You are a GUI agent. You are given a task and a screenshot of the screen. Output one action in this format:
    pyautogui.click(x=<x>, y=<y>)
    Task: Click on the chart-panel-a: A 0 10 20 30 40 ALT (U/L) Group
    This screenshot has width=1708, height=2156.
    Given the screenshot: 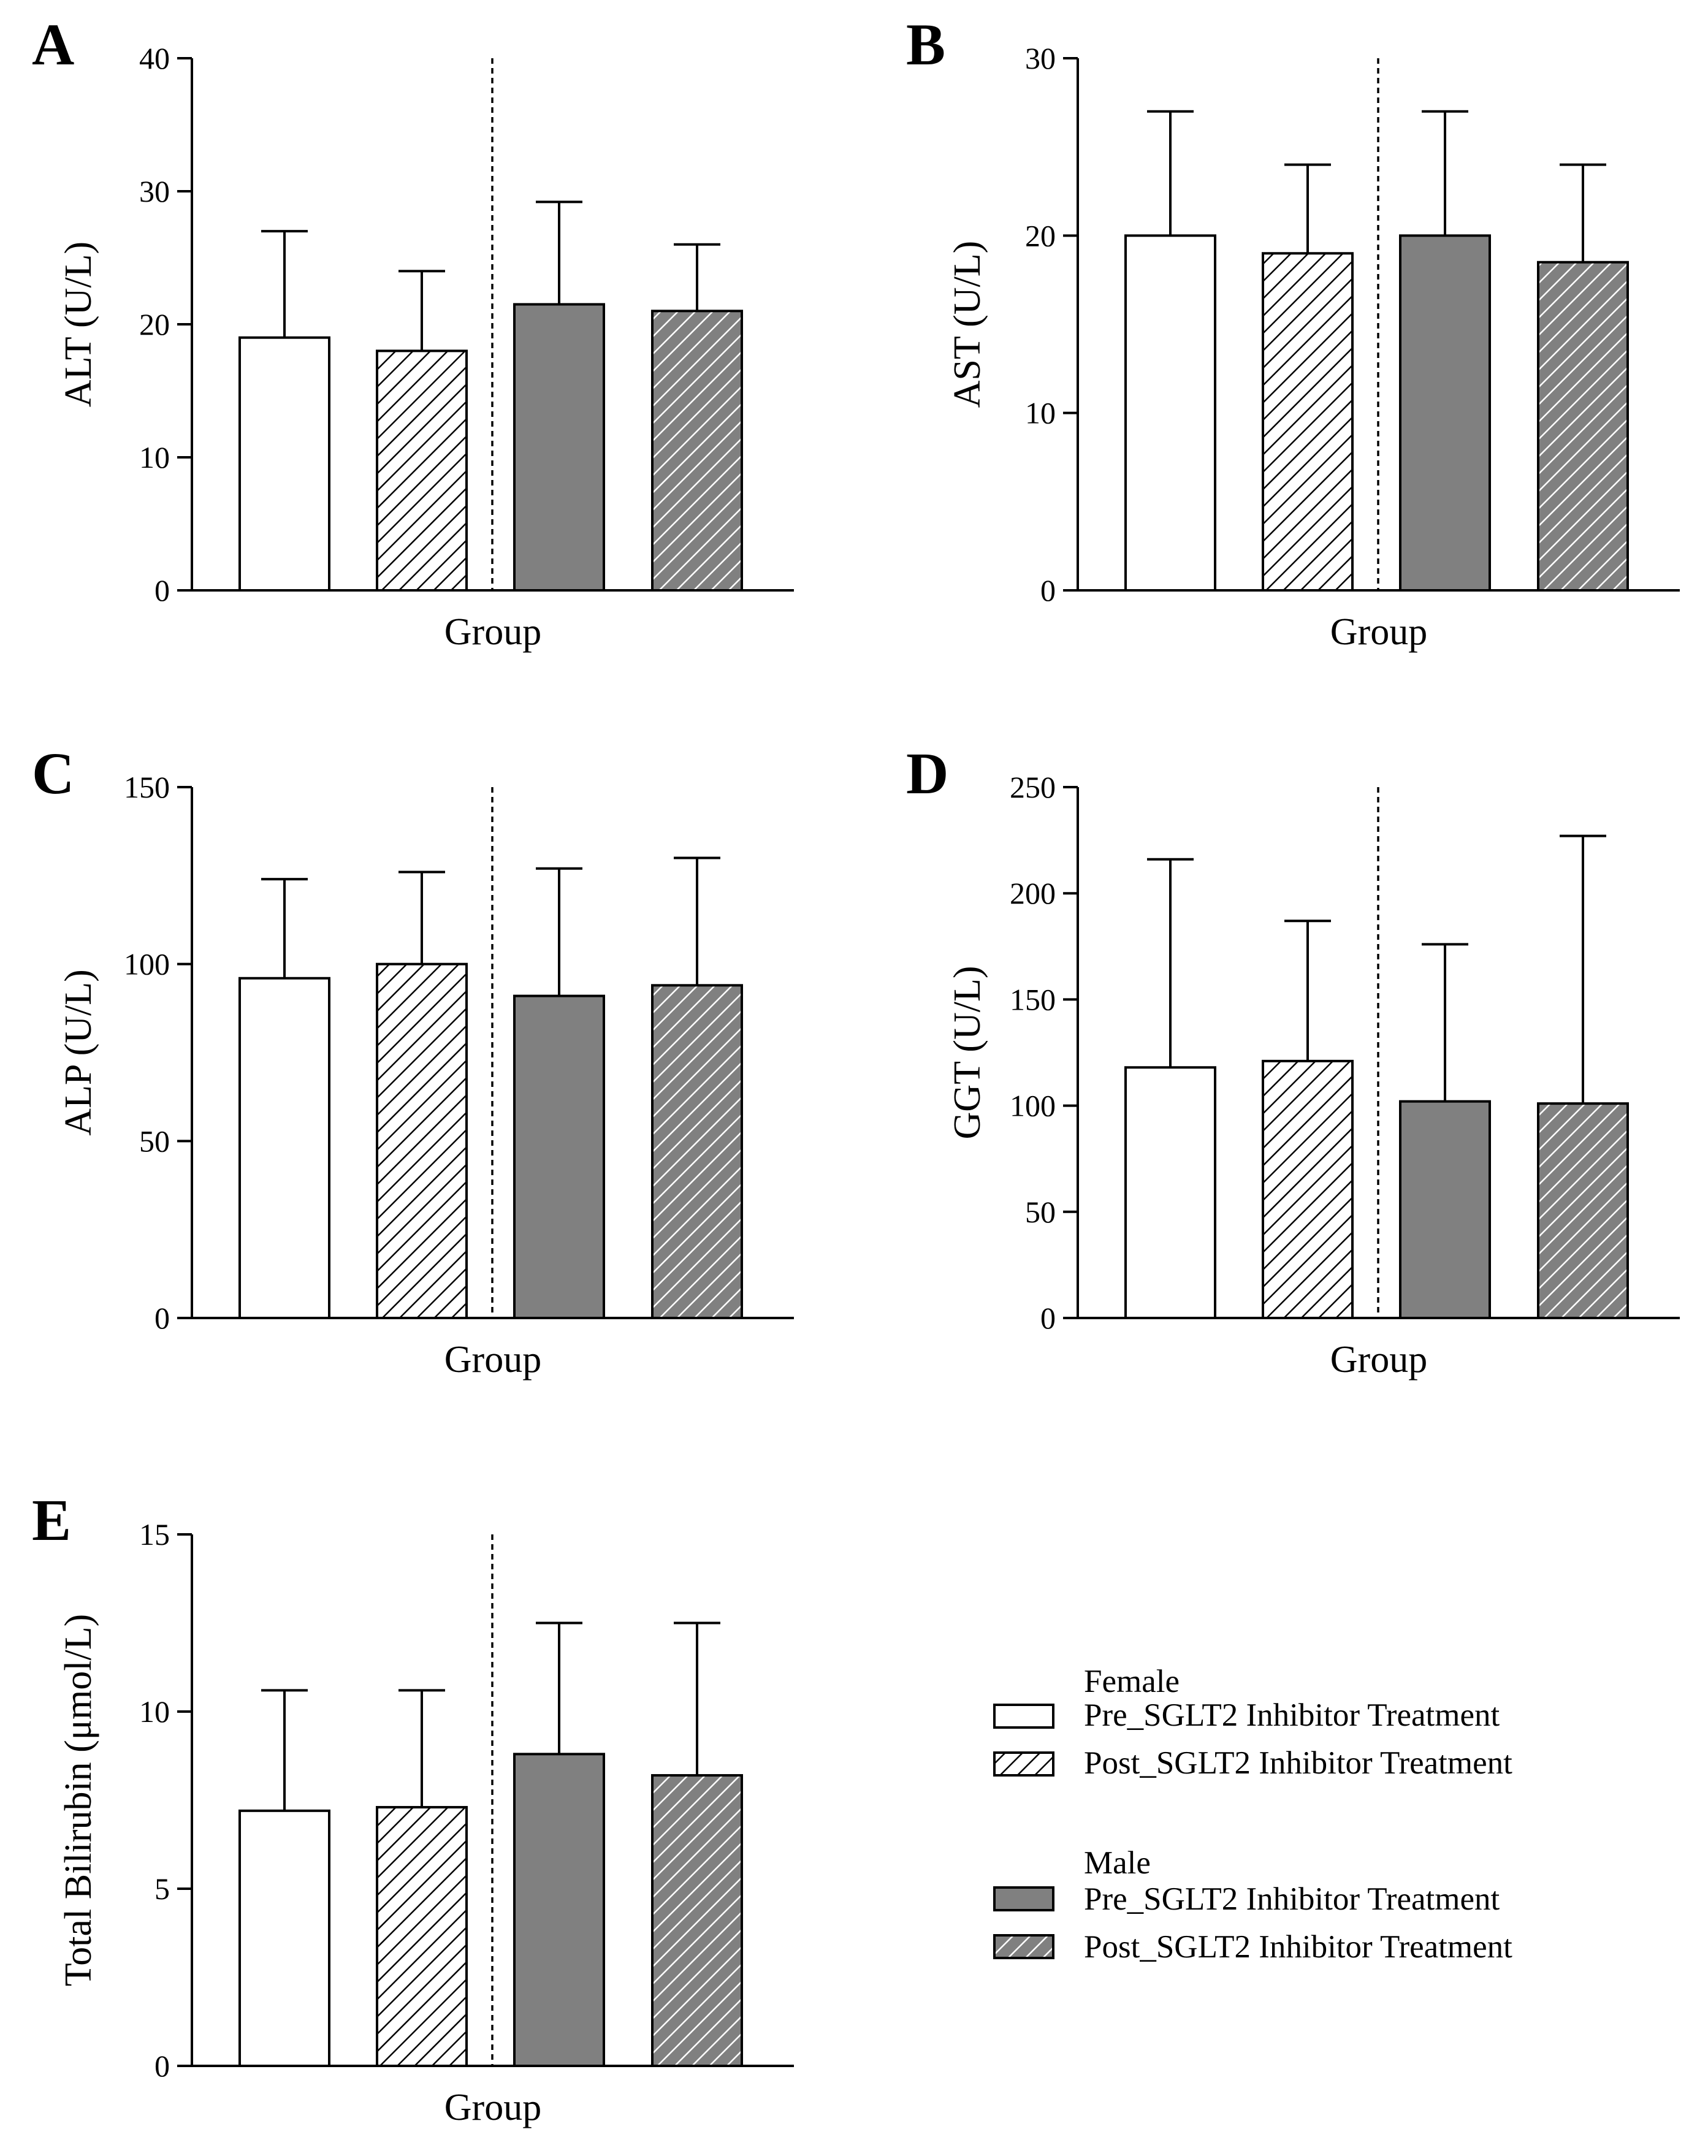 What is the action you would take?
    pyautogui.click(x=413, y=332)
    